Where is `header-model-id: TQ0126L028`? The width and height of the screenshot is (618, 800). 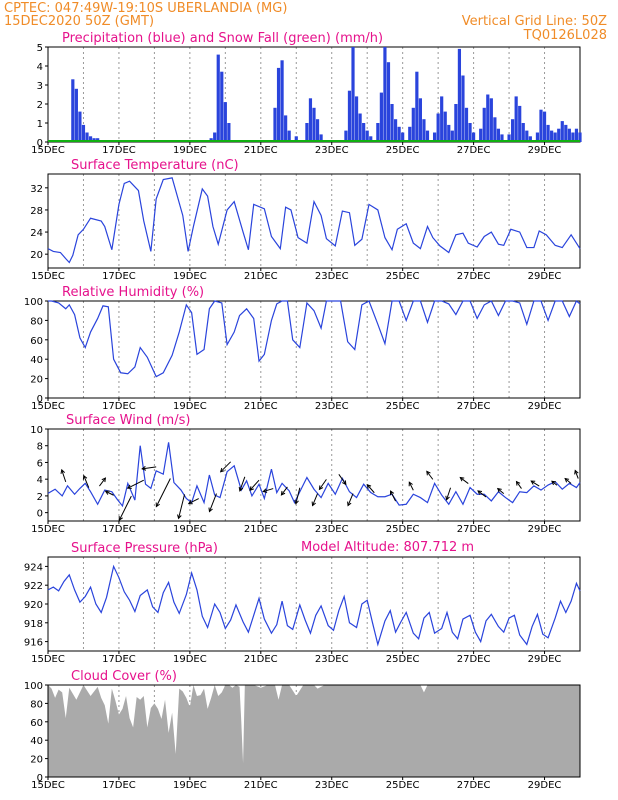
header-model-id: TQ0126L028 is located at coordinates (565, 35).